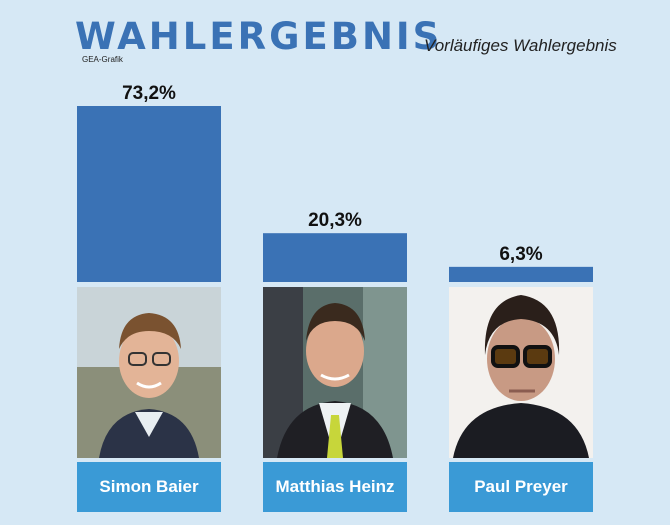 Image resolution: width=670 pixels, height=525 pixels. I want to click on source-label: GEA-Grafik, so click(102, 59).